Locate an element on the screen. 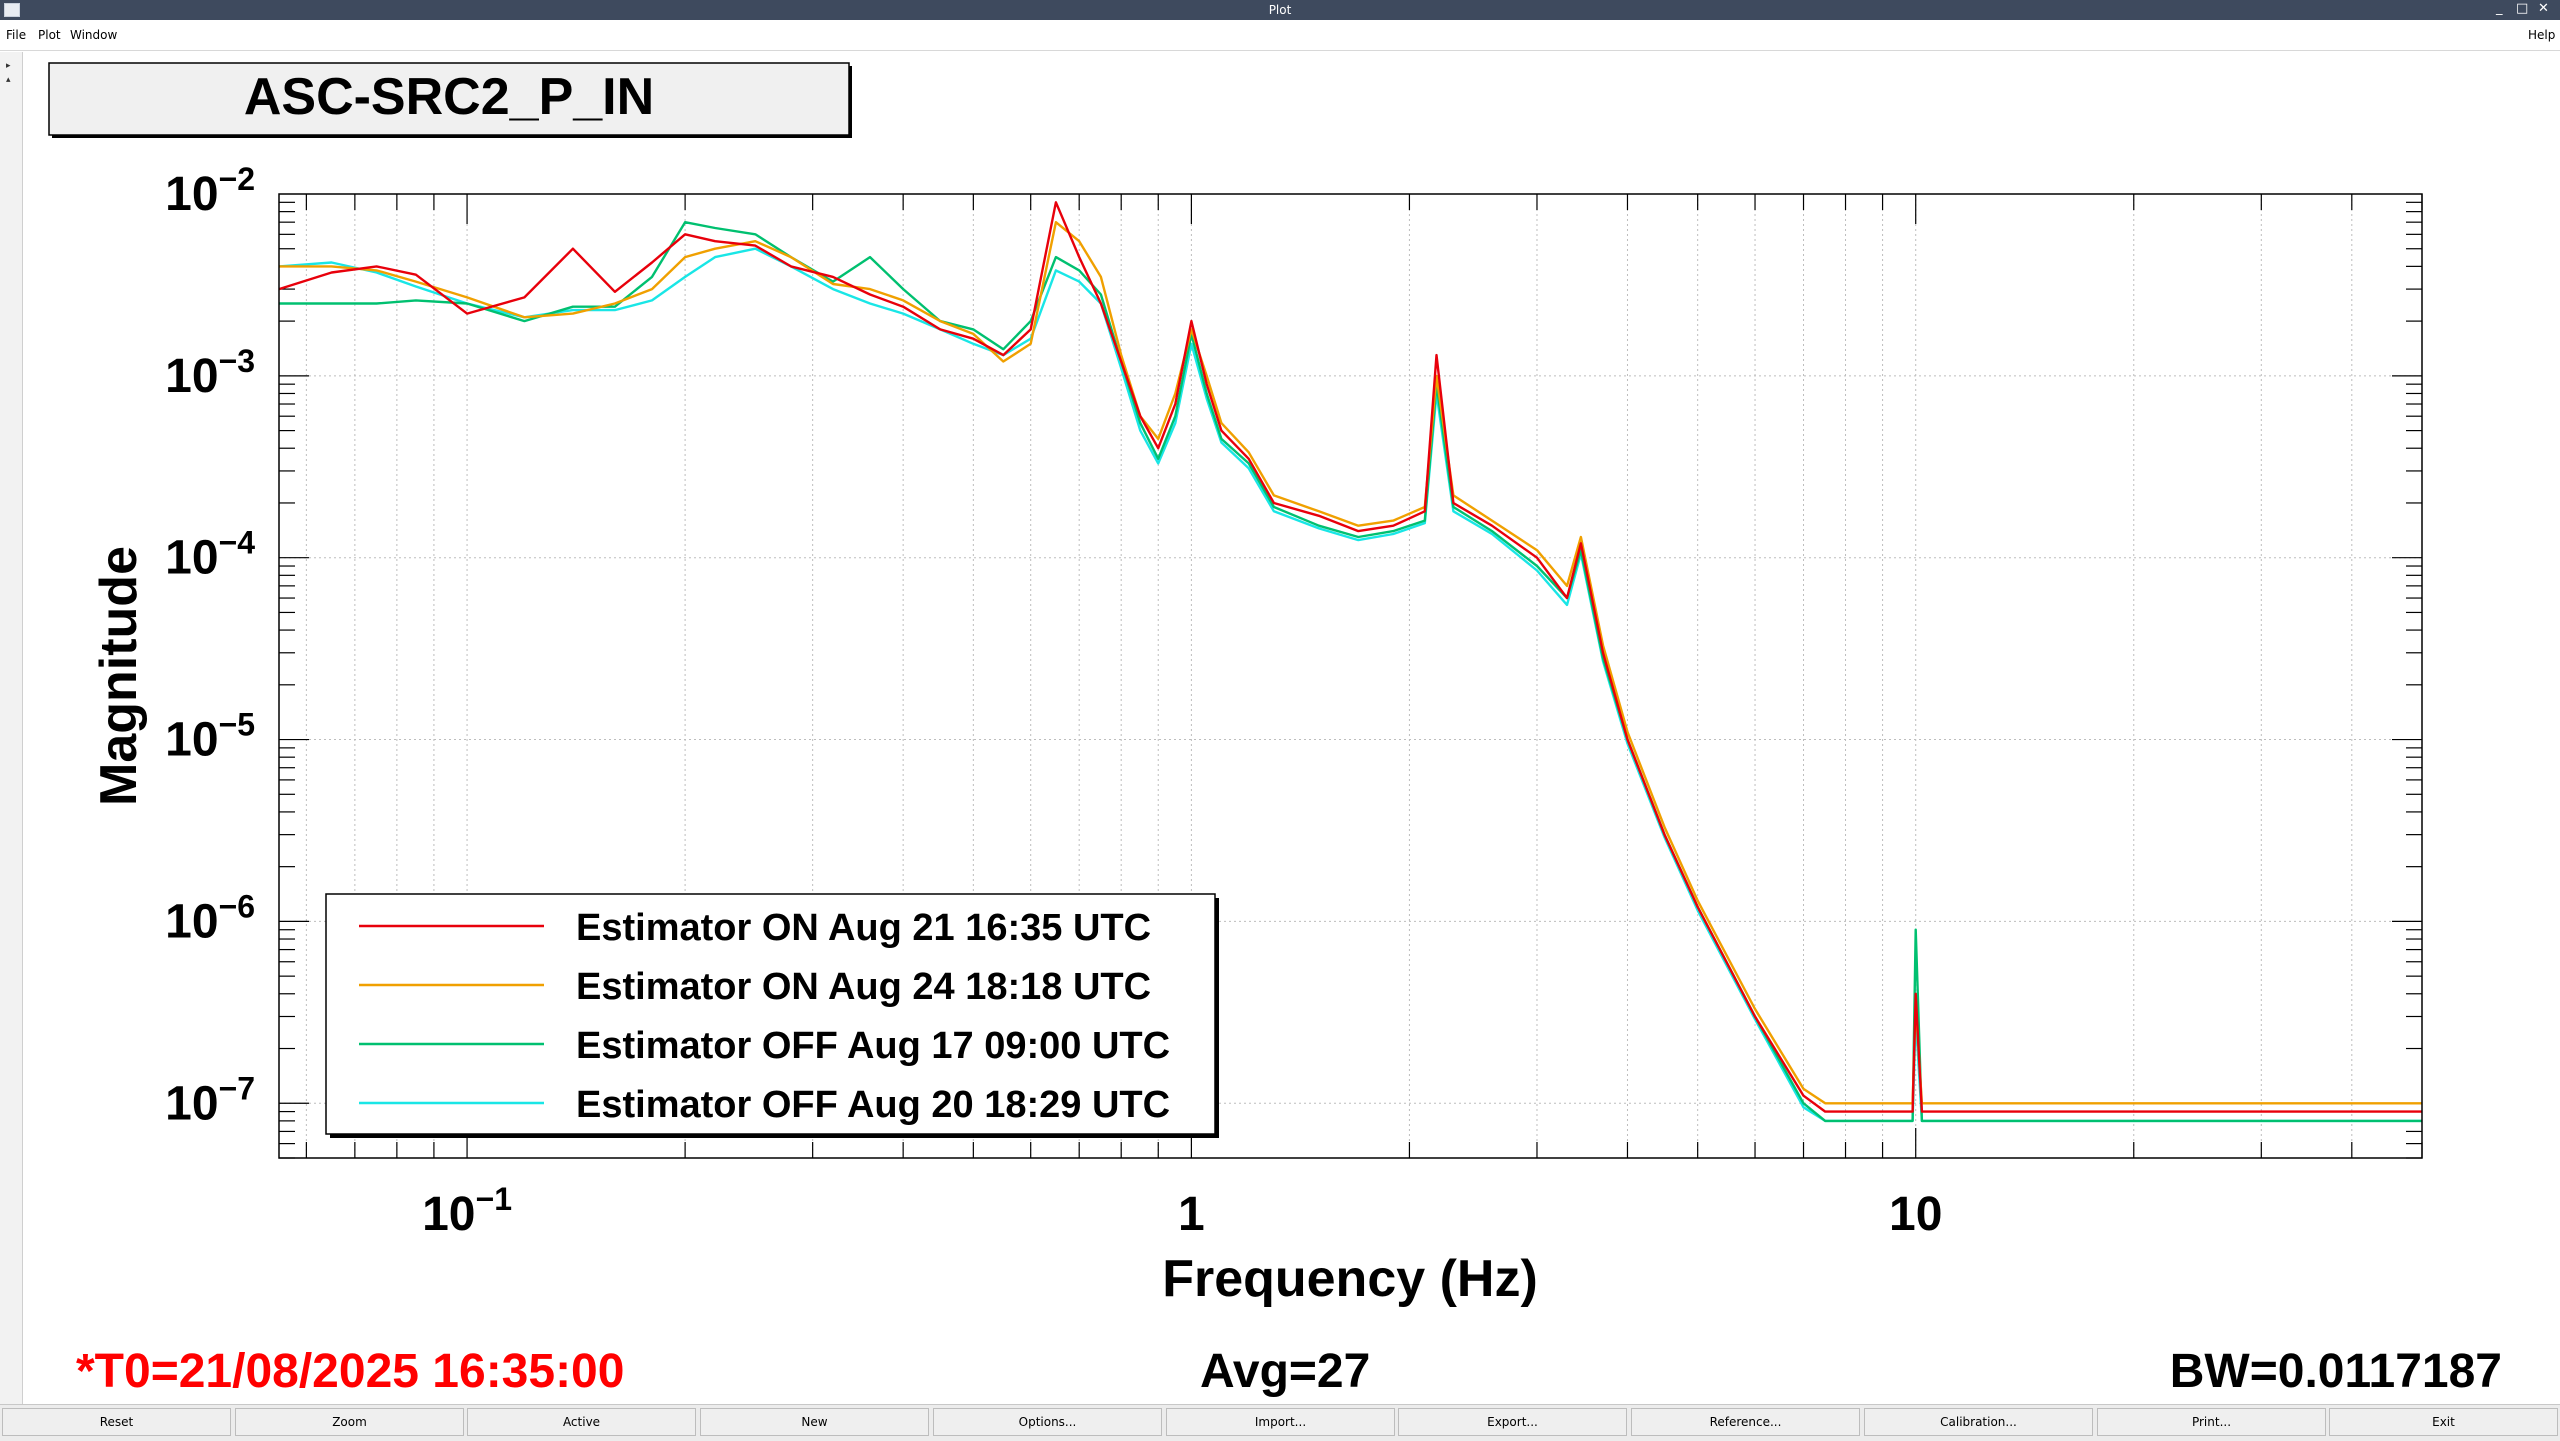 Image resolution: width=2560 pixels, height=1441 pixels. plot-title: ASC-SRC2_P_IN is located at coordinates (449, 97).